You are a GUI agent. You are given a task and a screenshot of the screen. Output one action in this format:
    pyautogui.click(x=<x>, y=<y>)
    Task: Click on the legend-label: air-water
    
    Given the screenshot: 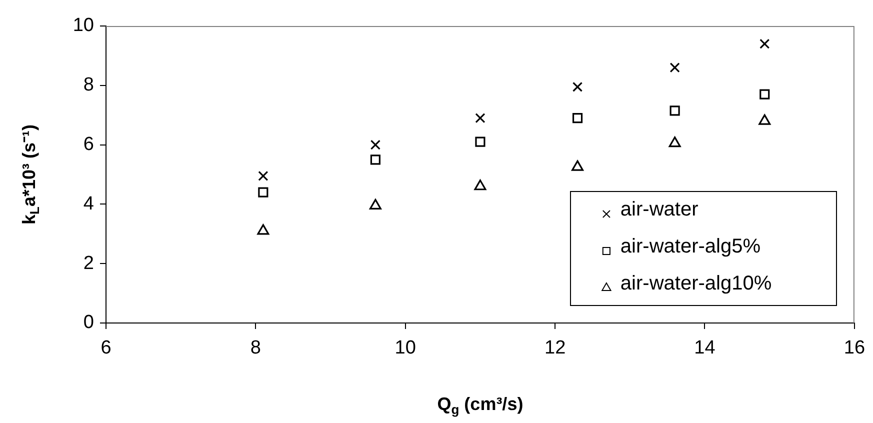 What is the action you would take?
    pyautogui.click(x=659, y=209)
    